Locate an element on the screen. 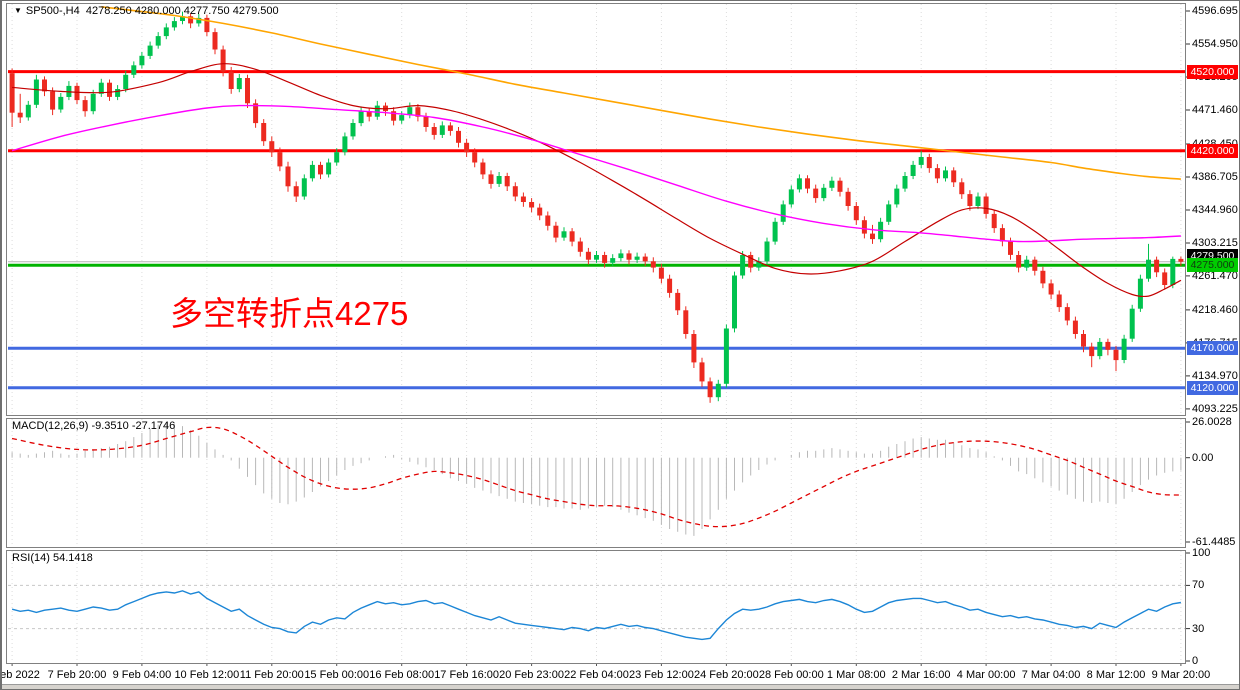 The width and height of the screenshot is (1240, 690). ohlc-high: 4280.000 is located at coordinates (157, 11).